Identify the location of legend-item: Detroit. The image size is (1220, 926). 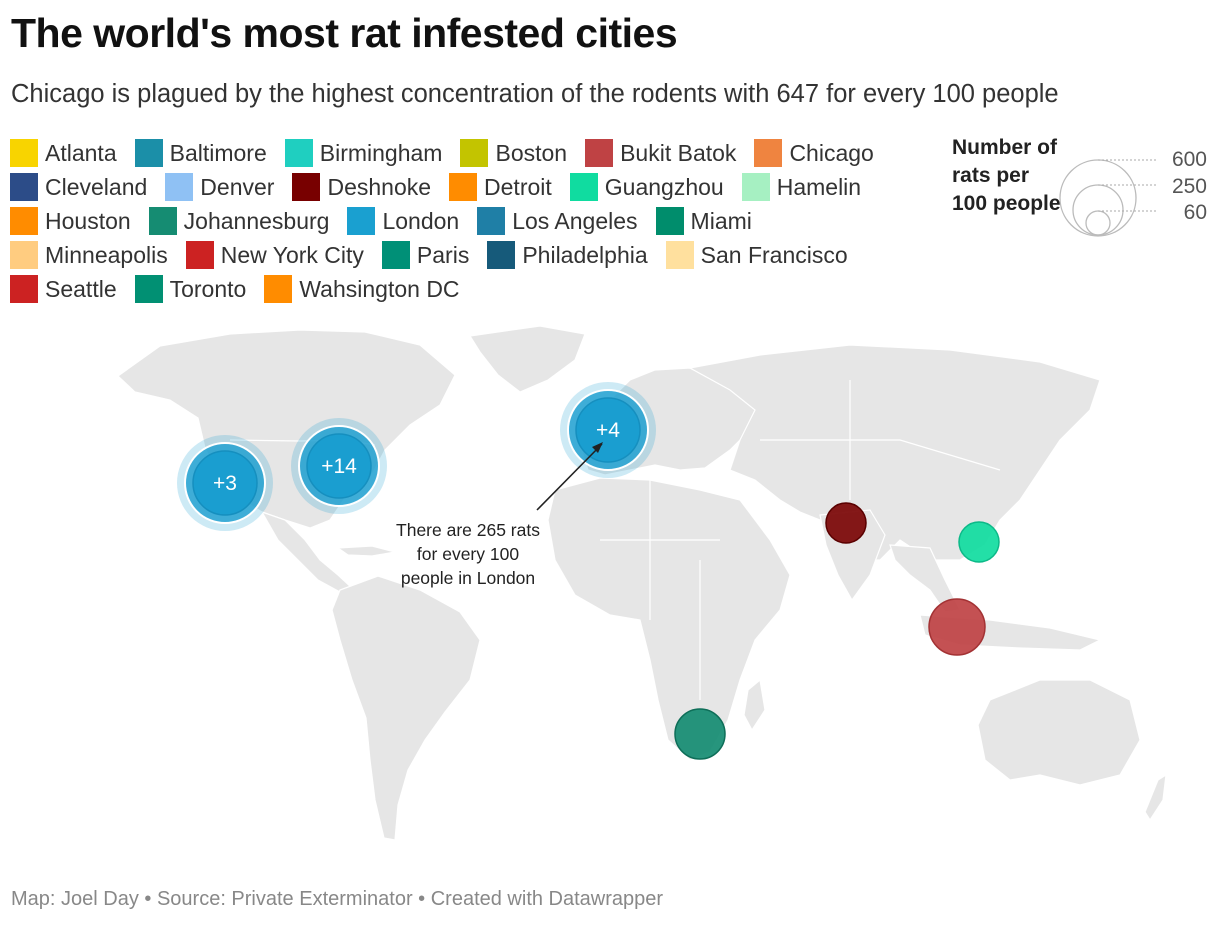
(500, 187).